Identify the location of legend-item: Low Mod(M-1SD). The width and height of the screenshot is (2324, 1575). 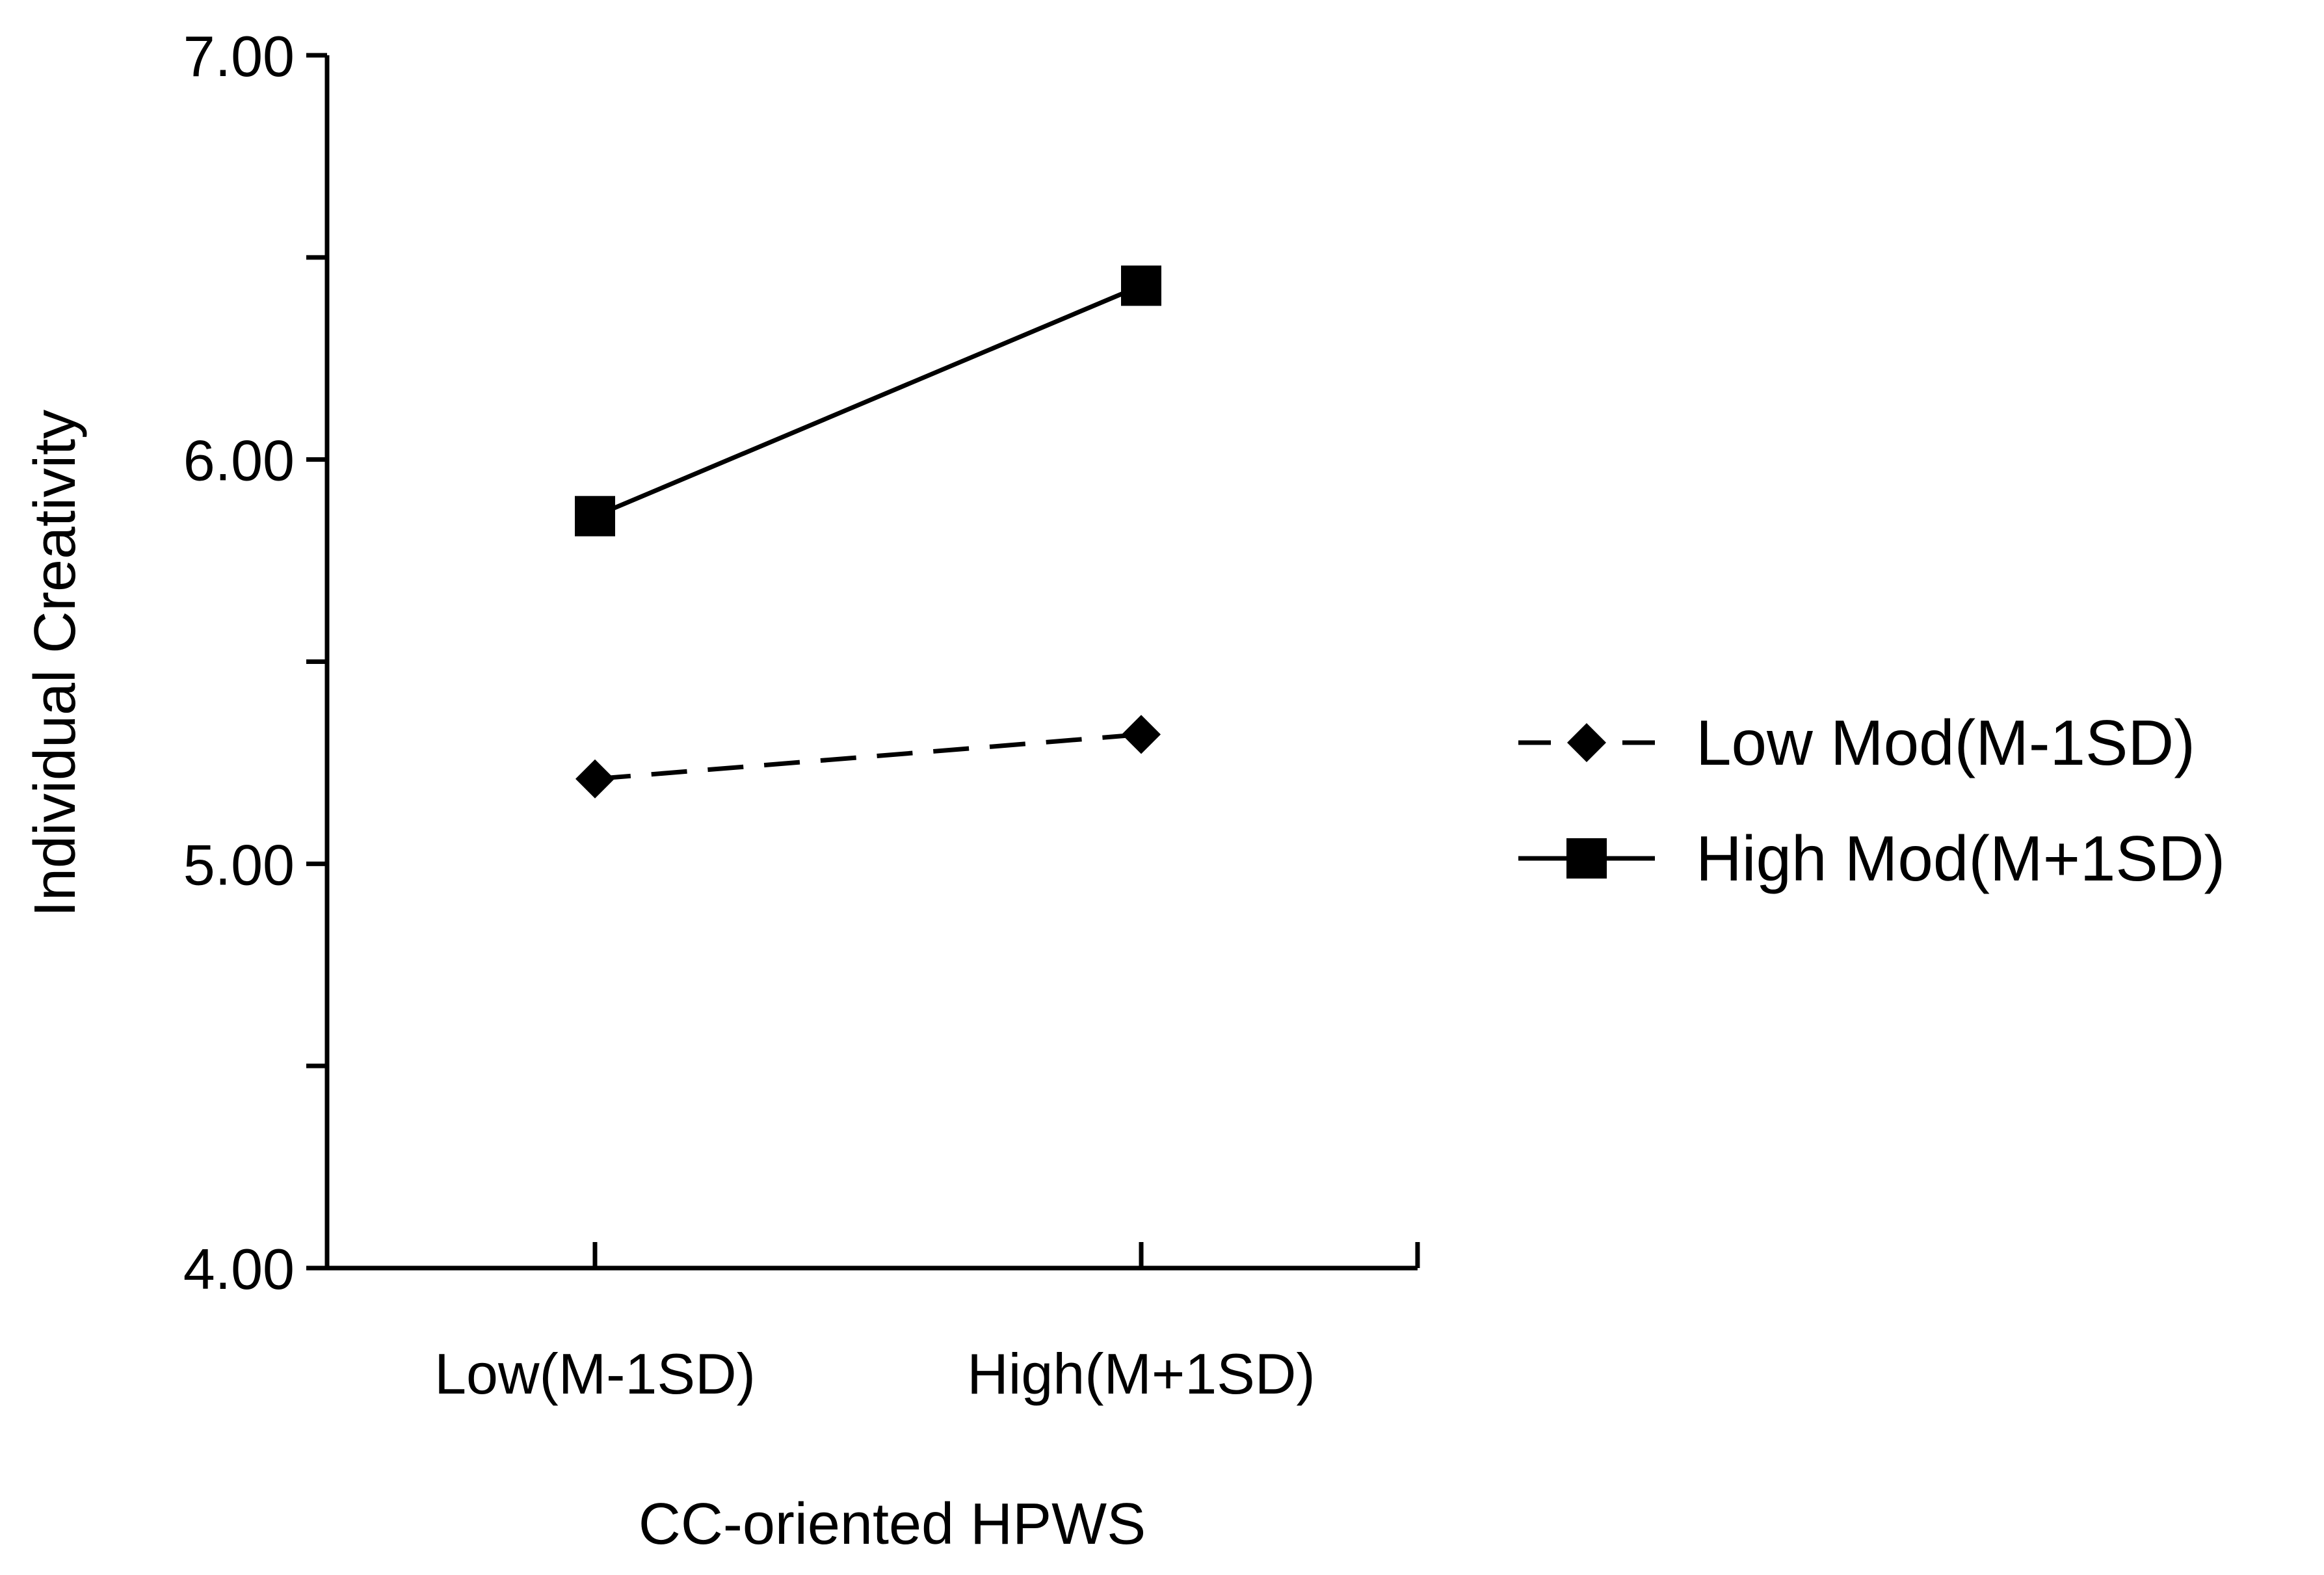
(1856, 742).